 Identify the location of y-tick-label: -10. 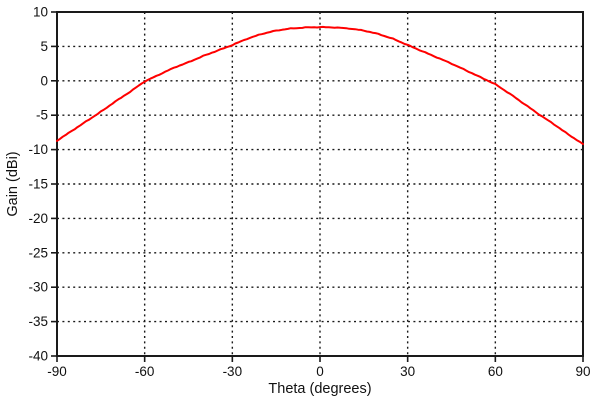
(38, 149).